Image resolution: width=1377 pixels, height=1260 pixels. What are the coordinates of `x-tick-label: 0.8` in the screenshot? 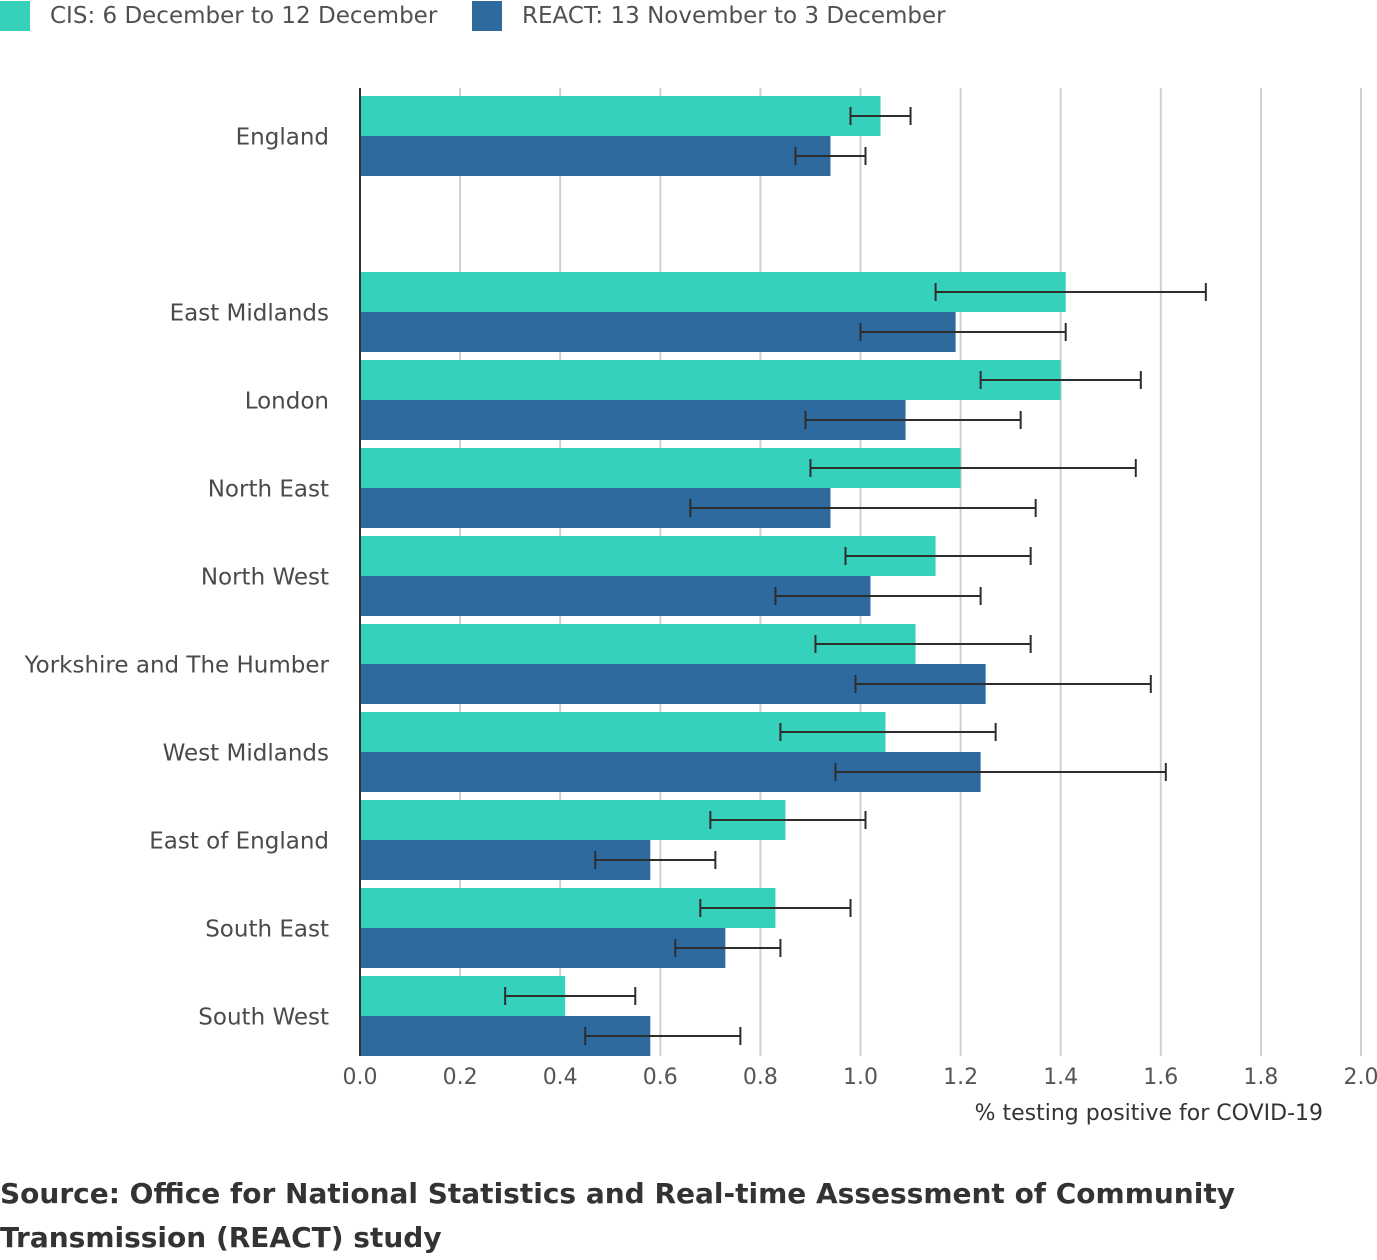 It's located at (760, 1077).